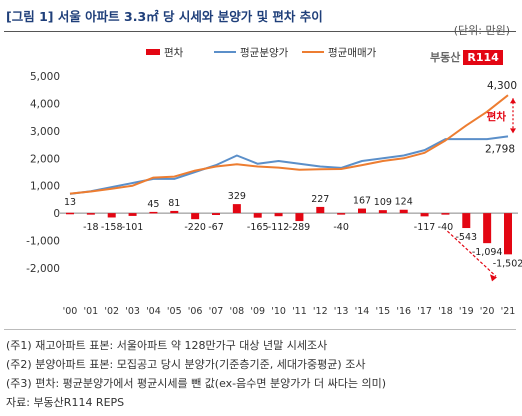  I want to click on x-tick-label: '13, so click(341, 311).